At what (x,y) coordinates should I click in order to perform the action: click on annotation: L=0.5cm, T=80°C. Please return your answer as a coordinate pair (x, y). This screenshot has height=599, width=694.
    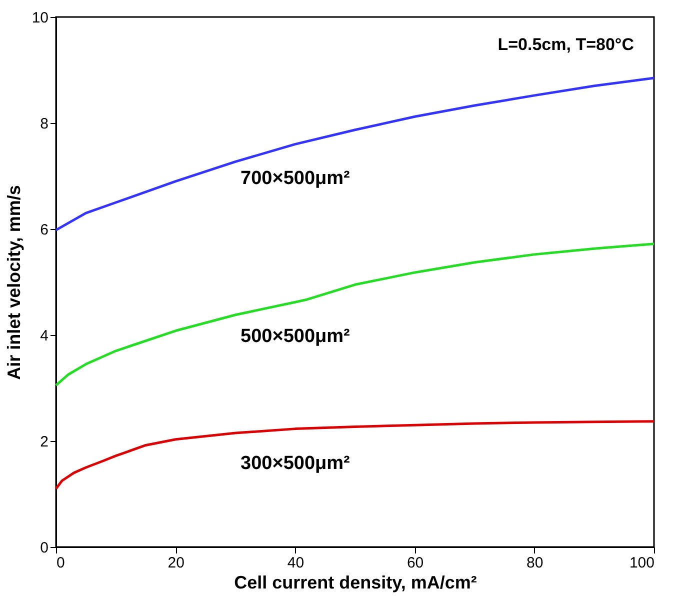
    Looking at the image, I should click on (566, 44).